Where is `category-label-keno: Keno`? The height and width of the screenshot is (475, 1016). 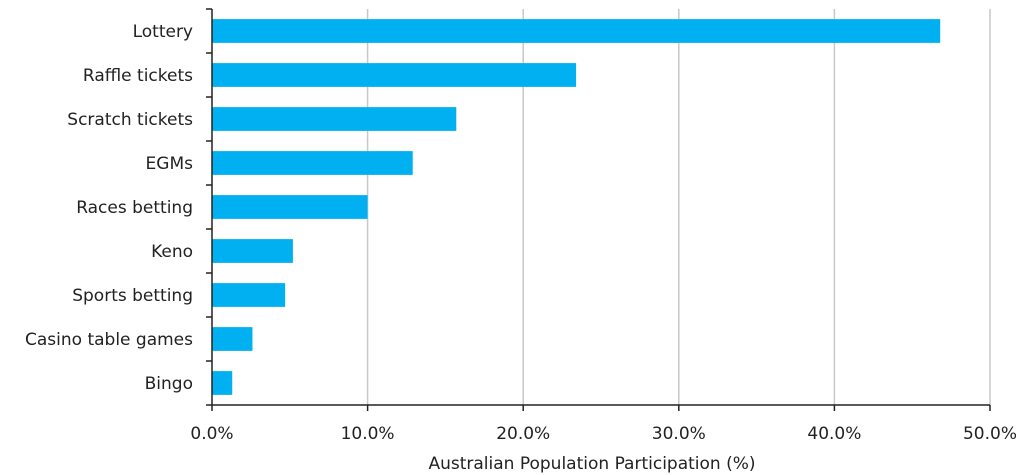
category-label-keno: Keno is located at coordinates (172, 252).